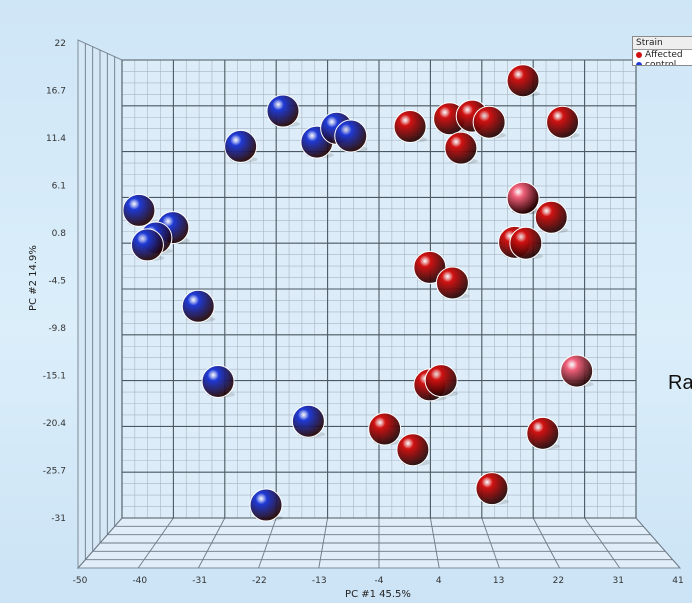 Image resolution: width=692 pixels, height=603 pixels. What do you see at coordinates (57, 282) in the screenshot?
I see `y-tick-label: -4.5` at bounding box center [57, 282].